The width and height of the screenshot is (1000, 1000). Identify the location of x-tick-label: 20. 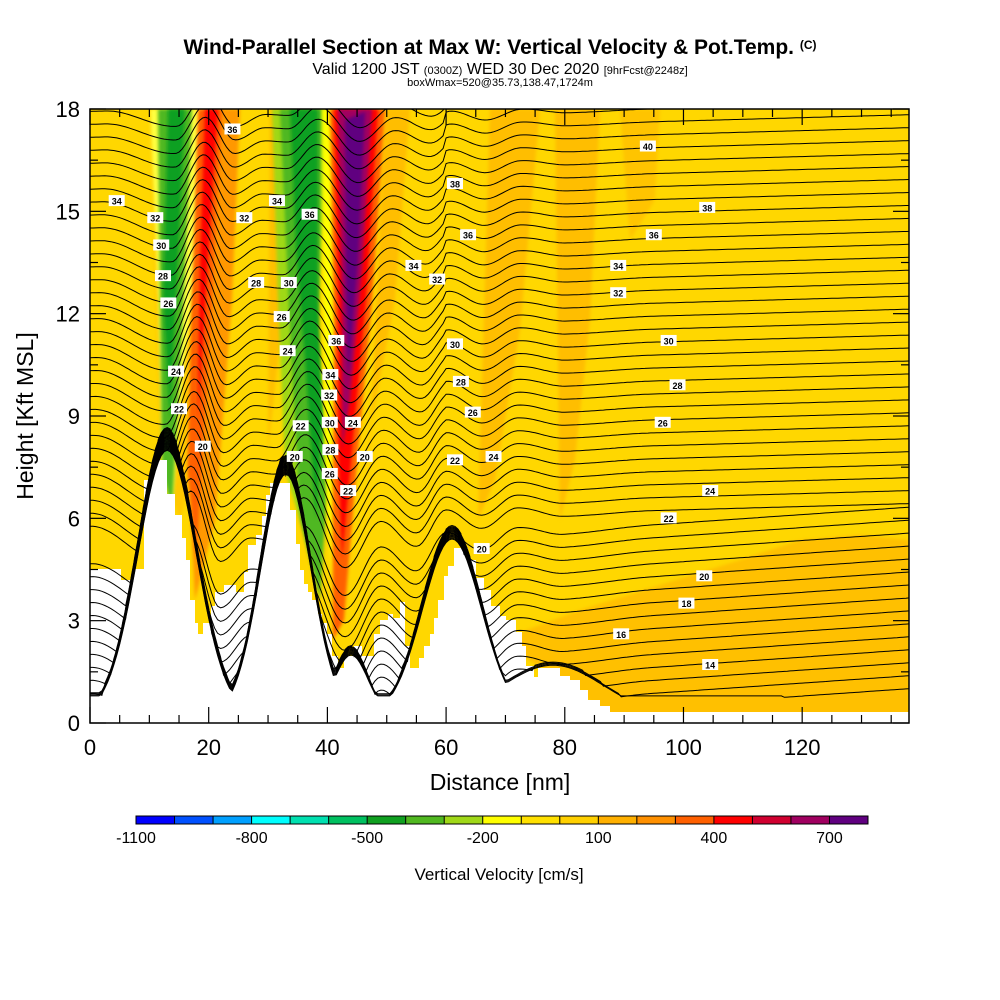
(208, 747).